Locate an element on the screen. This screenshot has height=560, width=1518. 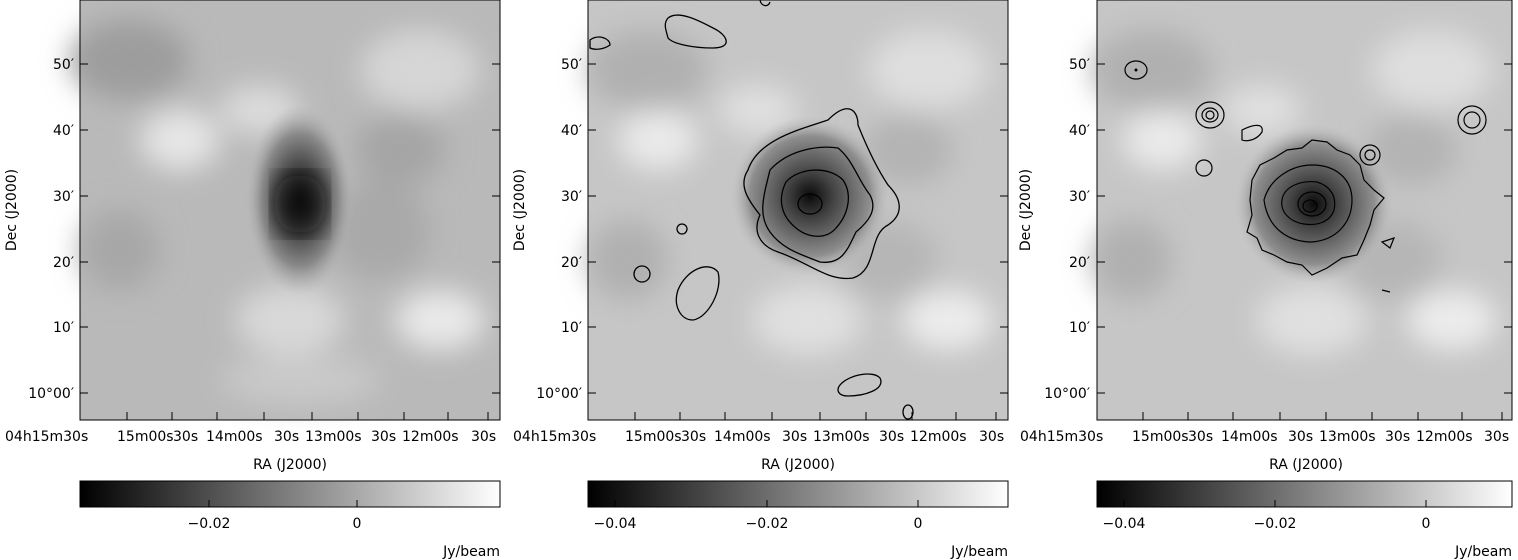
contour-lines is located at coordinates (1305, 176).